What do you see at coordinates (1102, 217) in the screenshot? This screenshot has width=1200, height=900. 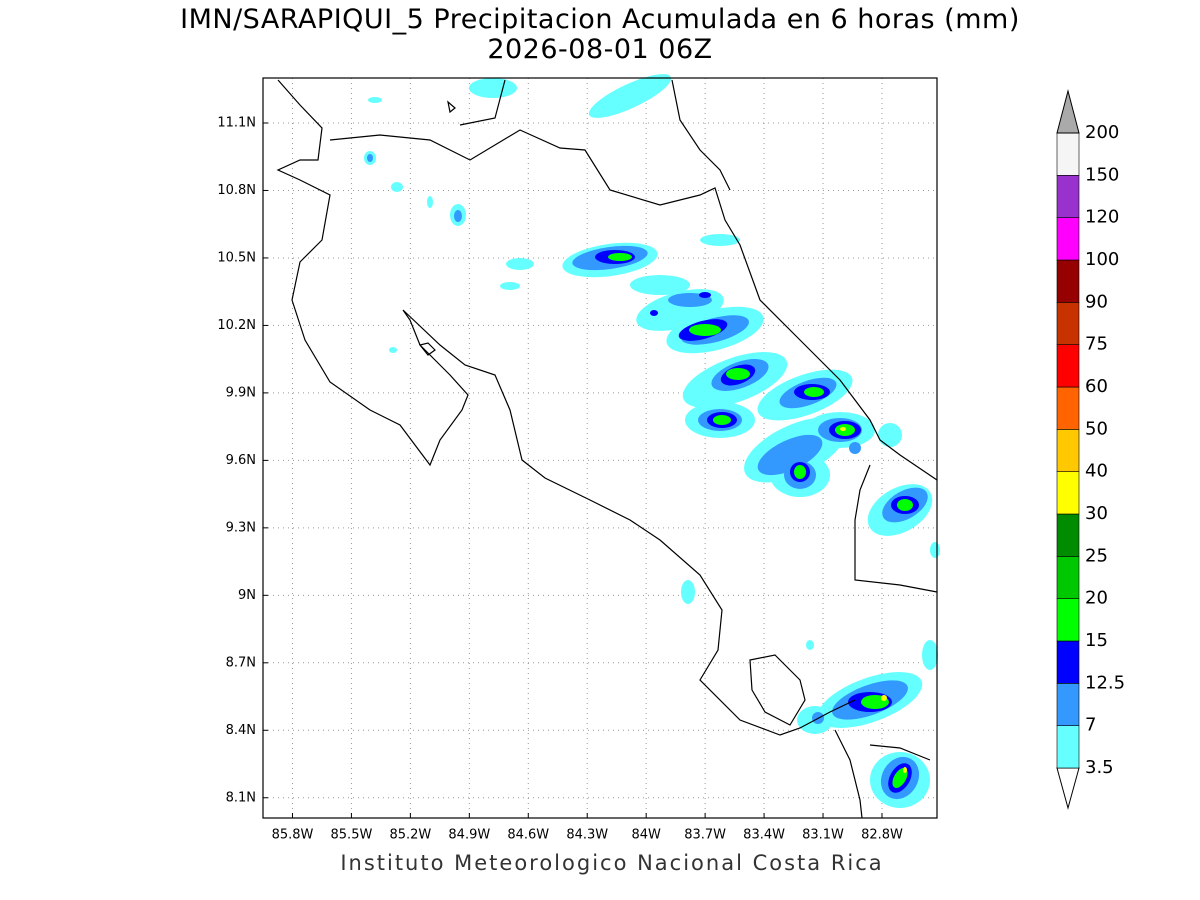 I see `colorbar-label: 120` at bounding box center [1102, 217].